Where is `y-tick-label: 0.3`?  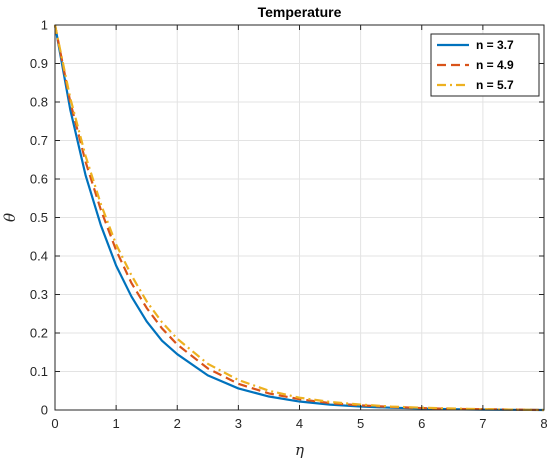 y-tick-label: 0.3 is located at coordinates (39, 294).